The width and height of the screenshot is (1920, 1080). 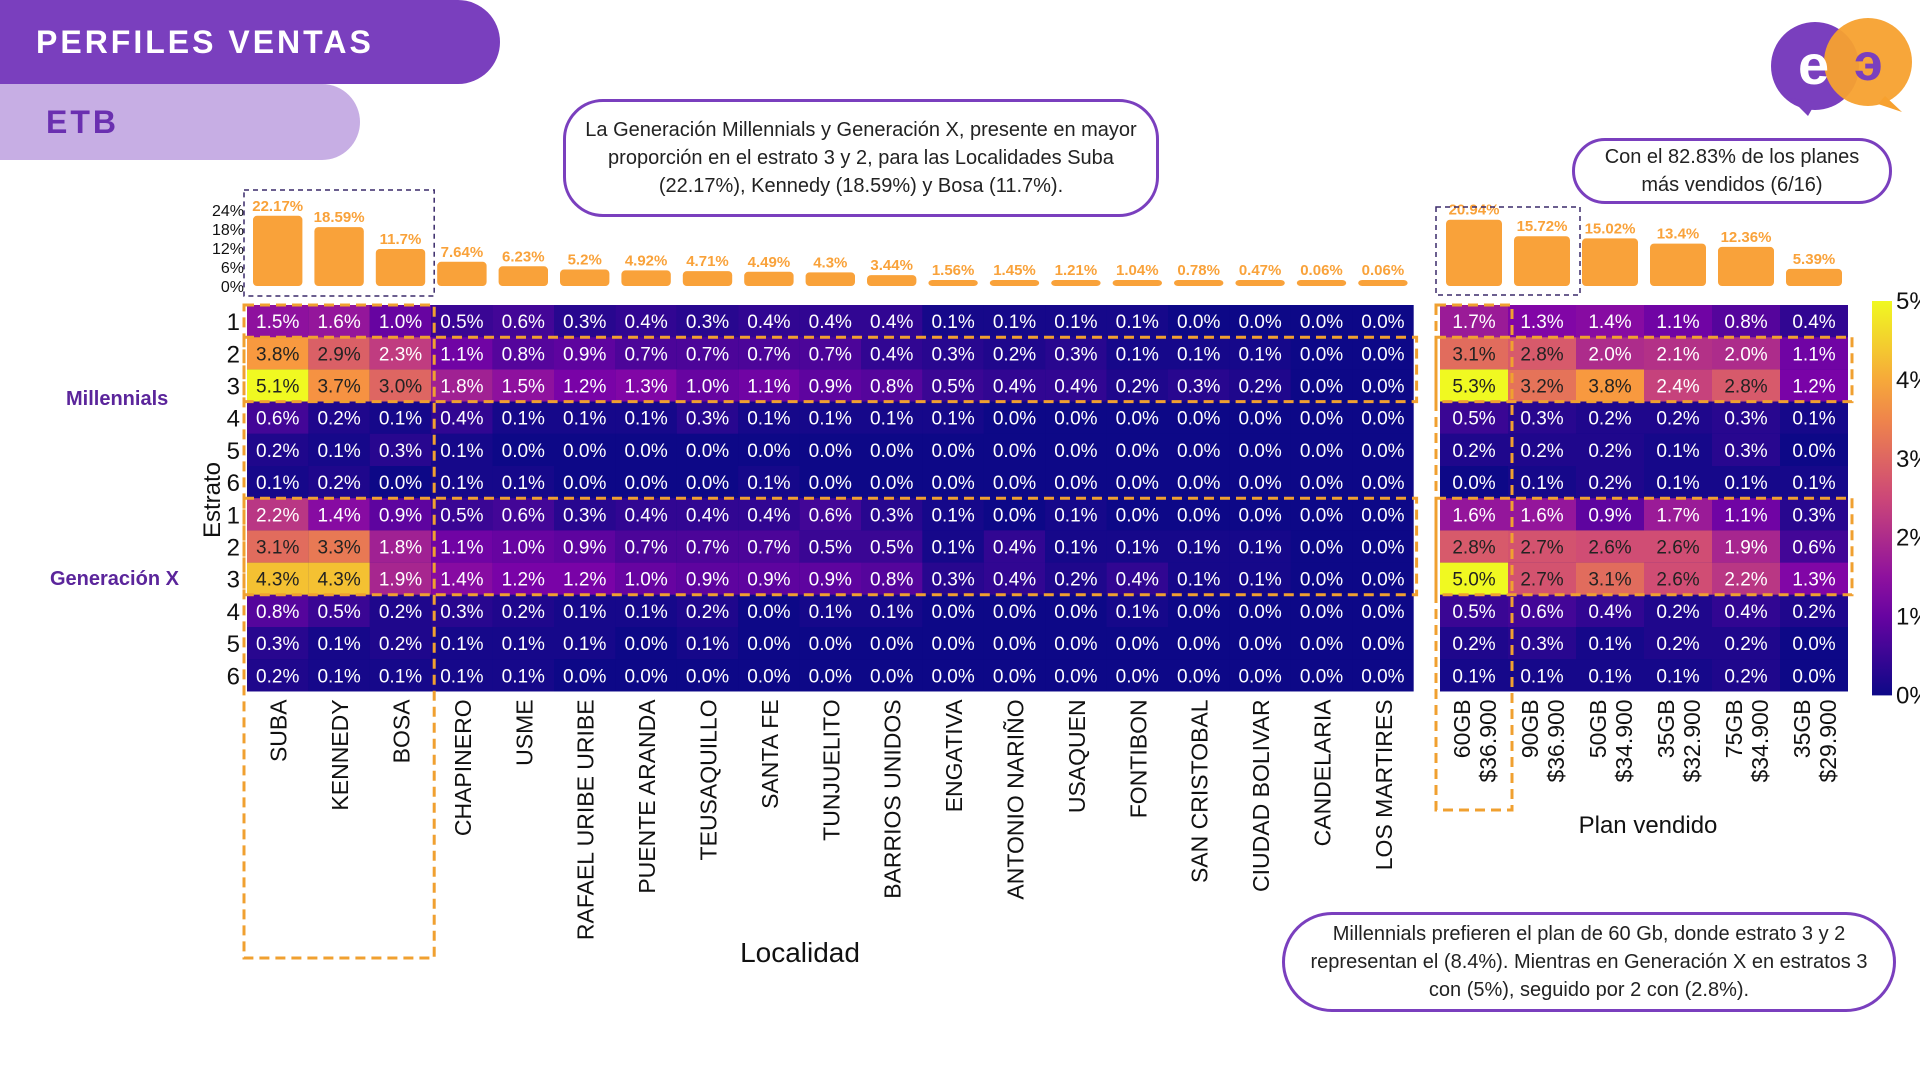 What do you see at coordinates (1138, 758) in the screenshot?
I see `localidad-tick-label: FONTIBON` at bounding box center [1138, 758].